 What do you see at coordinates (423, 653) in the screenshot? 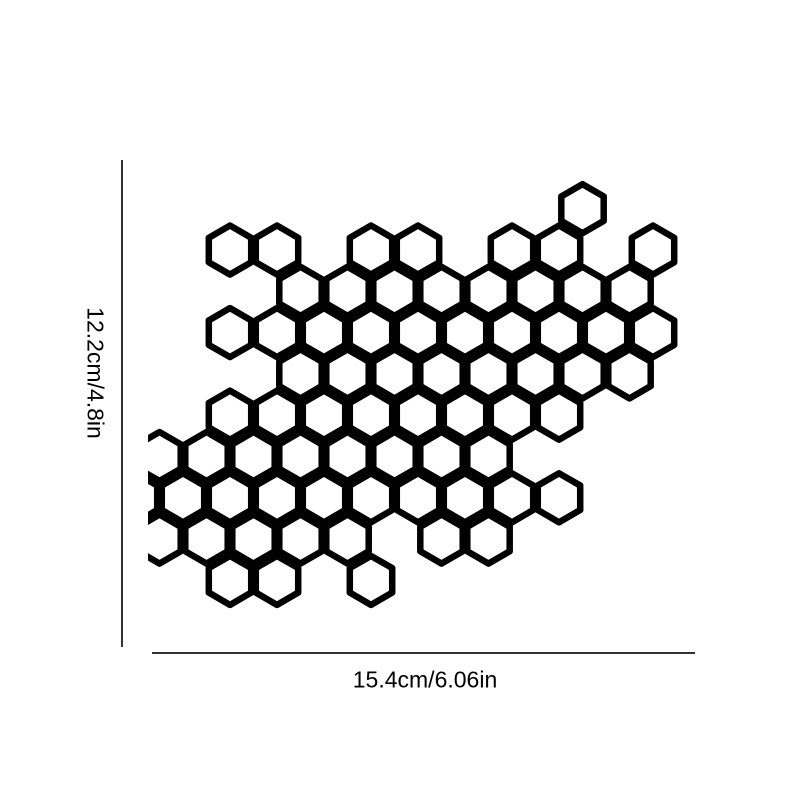
I see `width-dimension-line` at bounding box center [423, 653].